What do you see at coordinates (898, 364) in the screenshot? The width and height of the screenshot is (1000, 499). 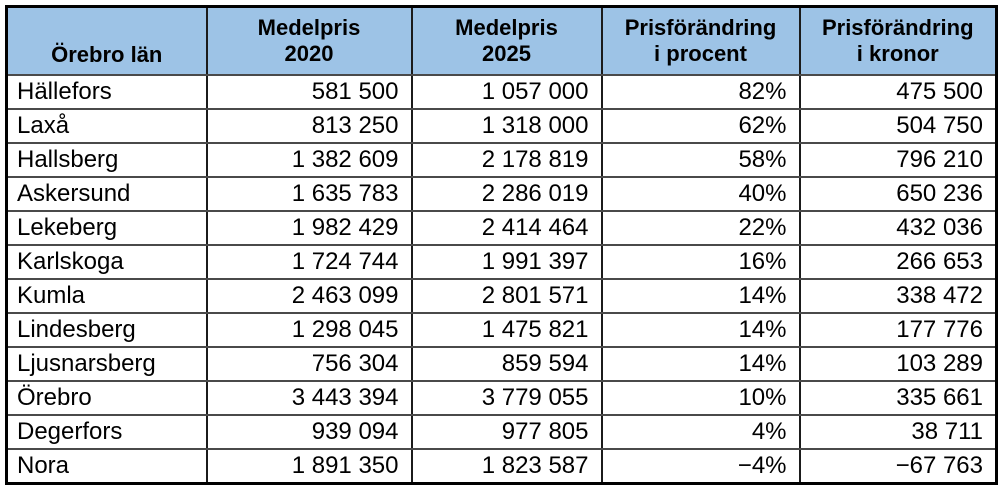 I see `cell-forandring-kronor: 103 289` at bounding box center [898, 364].